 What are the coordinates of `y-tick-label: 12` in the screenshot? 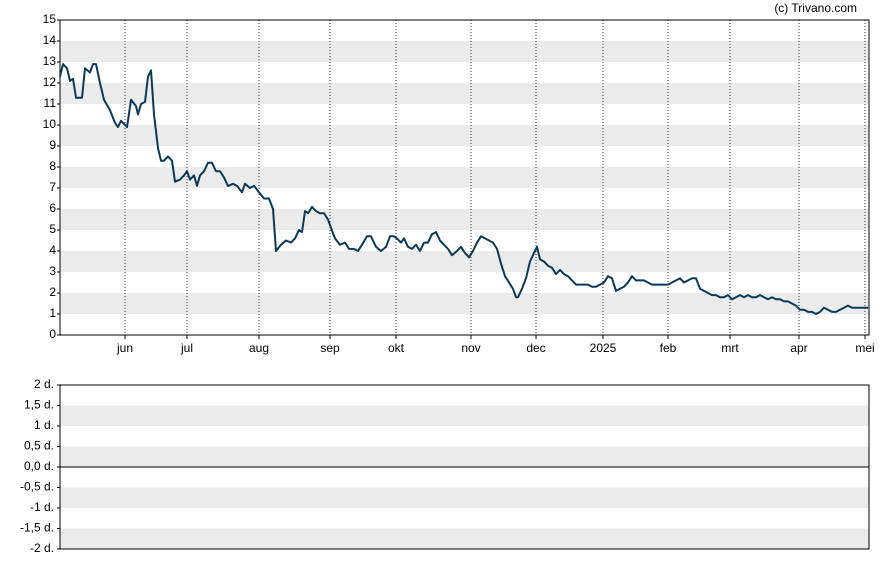 It's located at (50, 82).